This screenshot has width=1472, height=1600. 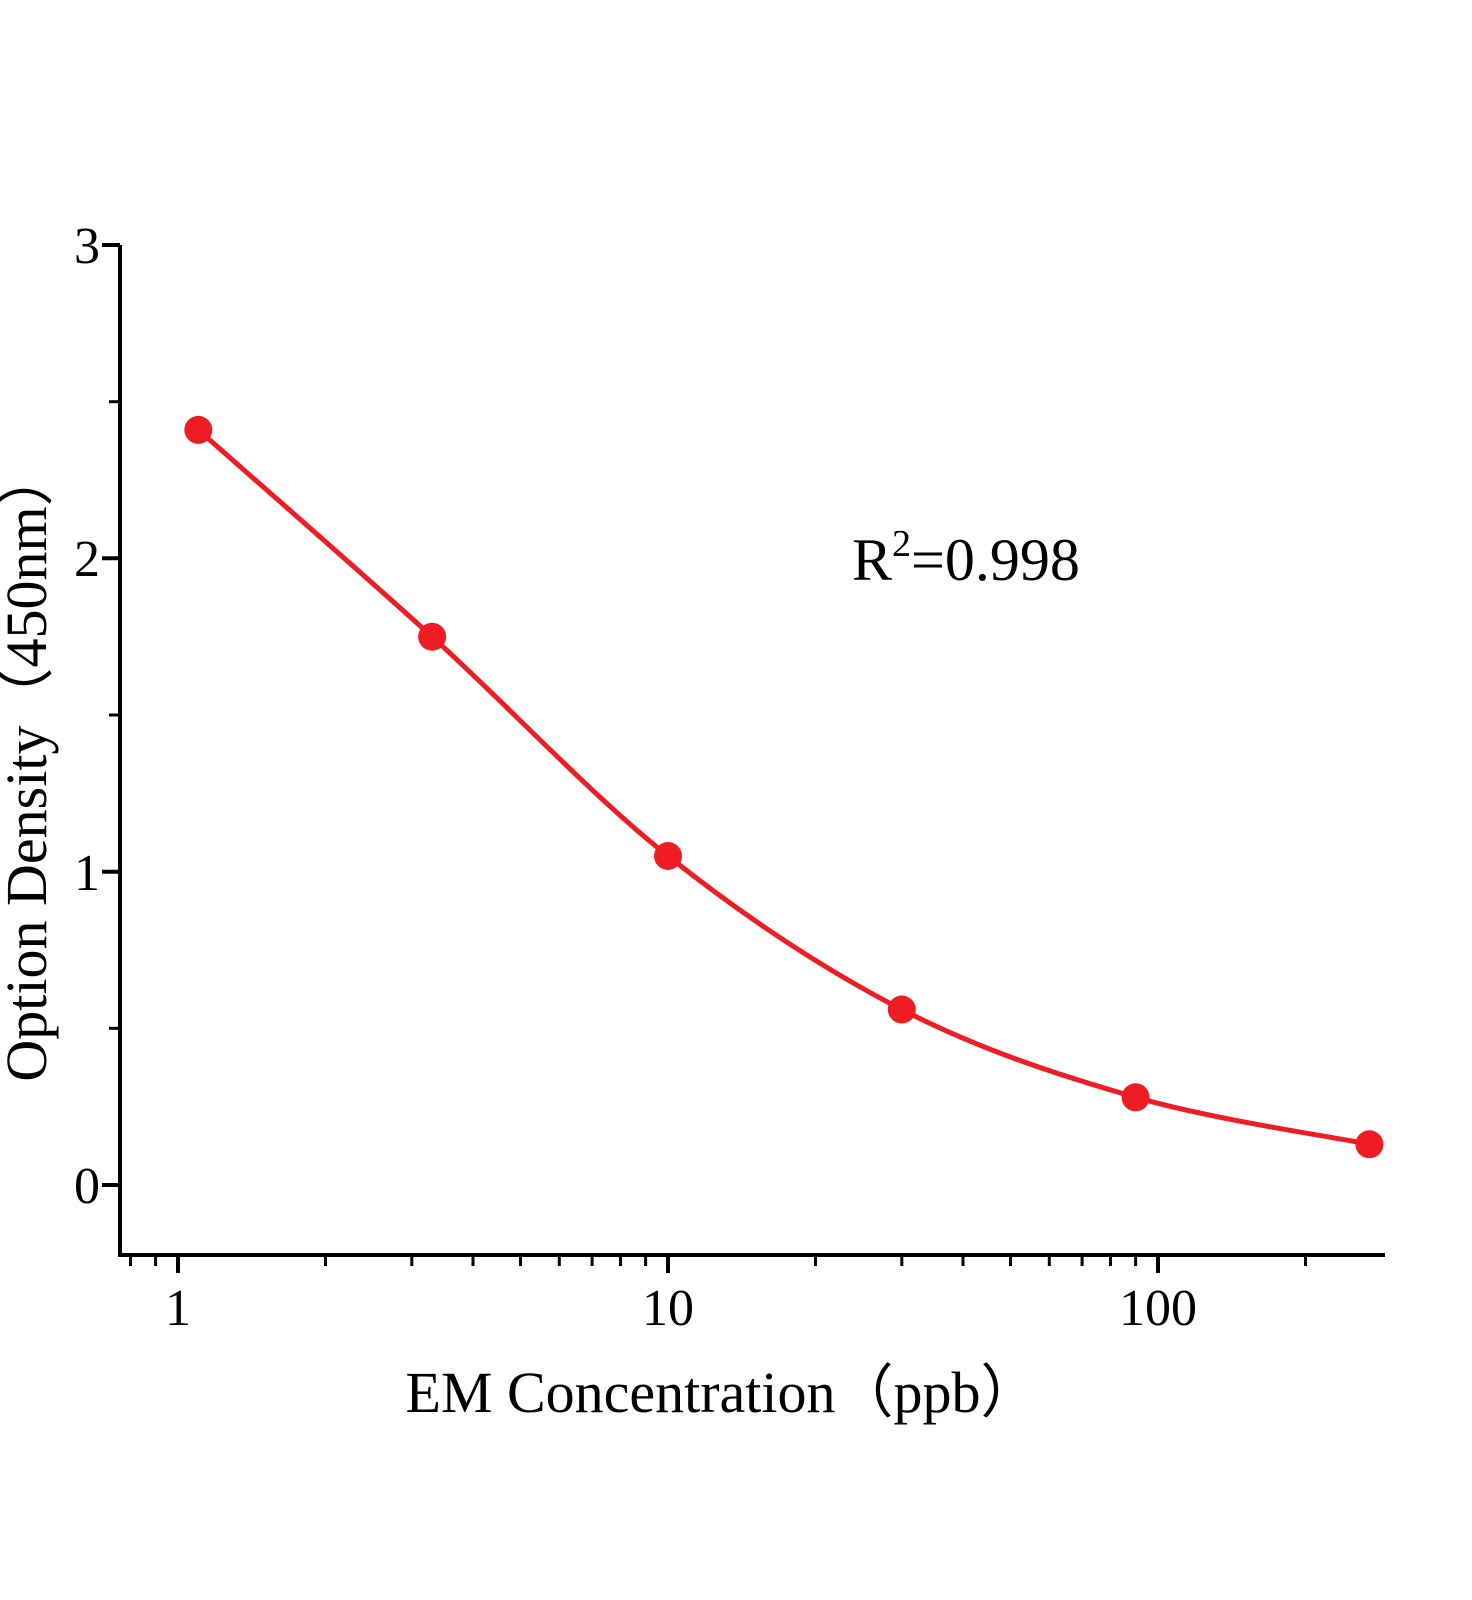 I want to click on x-axis-title: EM Concentration（ppb）, so click(x=721, y=1392).